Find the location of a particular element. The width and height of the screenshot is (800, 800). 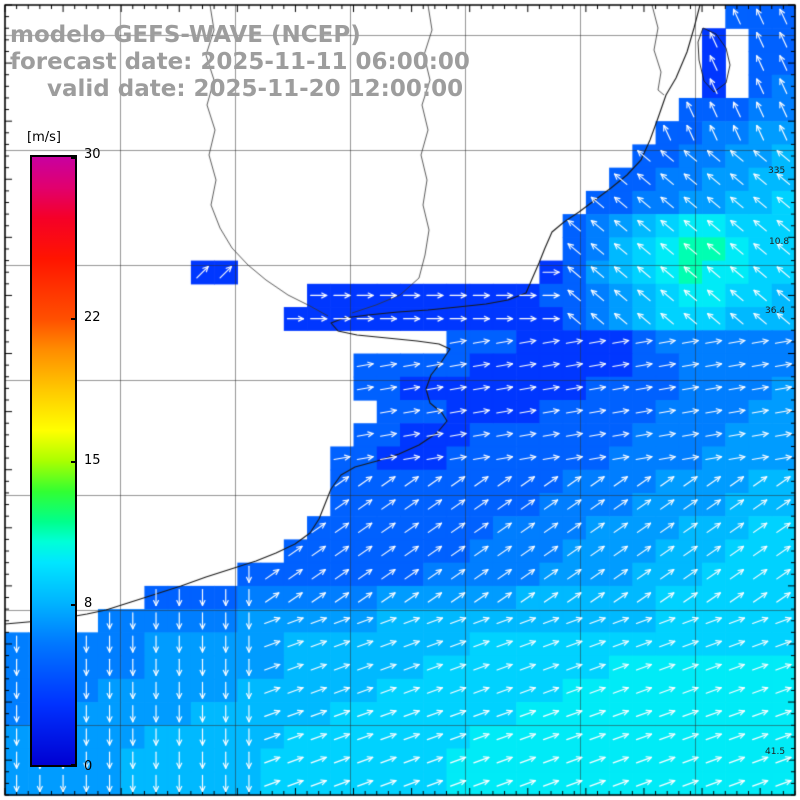

colorbar-tick-label: 0 is located at coordinates (88, 766).